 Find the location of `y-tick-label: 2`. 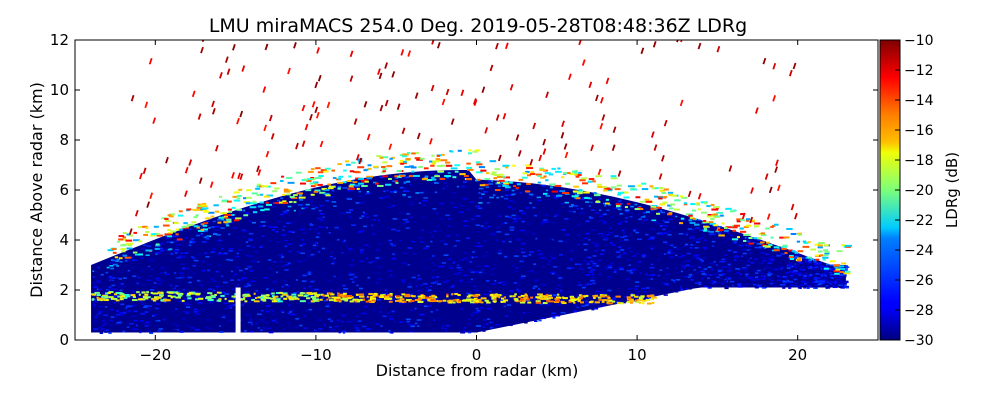

y-tick-label: 2 is located at coordinates (64, 290).